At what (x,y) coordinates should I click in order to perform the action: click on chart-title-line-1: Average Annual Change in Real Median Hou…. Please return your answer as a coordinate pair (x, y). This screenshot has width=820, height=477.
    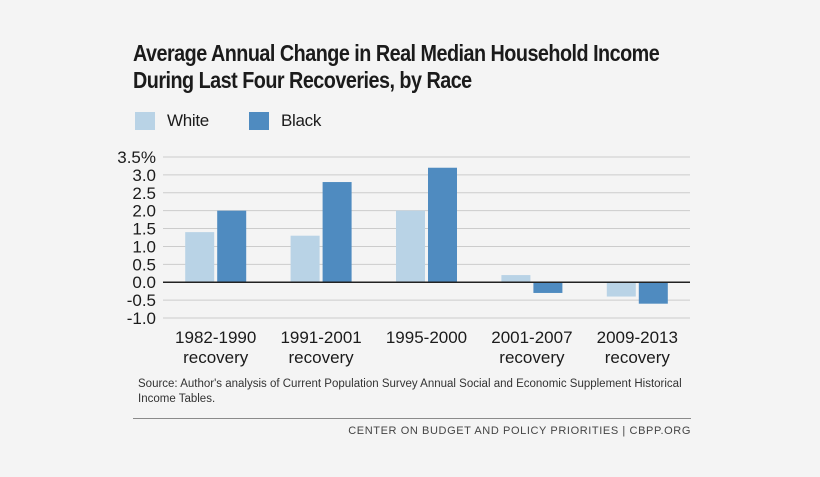
    Looking at the image, I should click on (396, 53).